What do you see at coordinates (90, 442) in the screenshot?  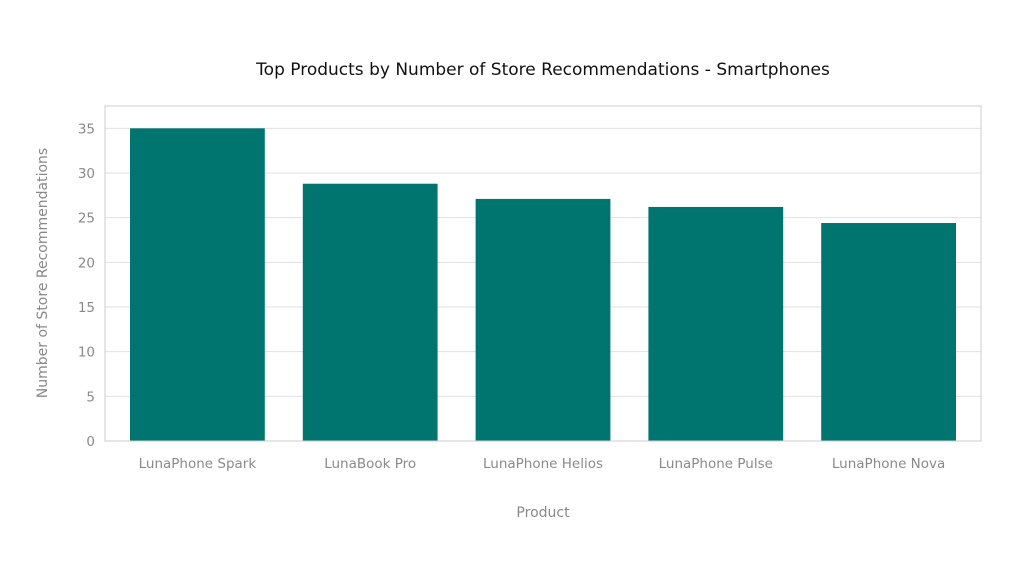 I see `y-tick-label: 0` at bounding box center [90, 442].